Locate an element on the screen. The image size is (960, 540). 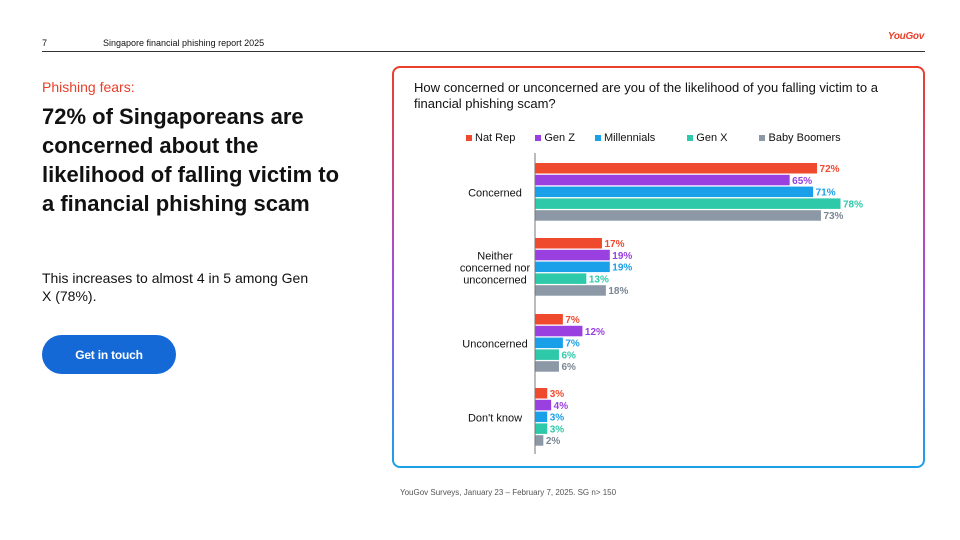
report-title: Singapore financial phishing report 2025 is located at coordinates (184, 43).